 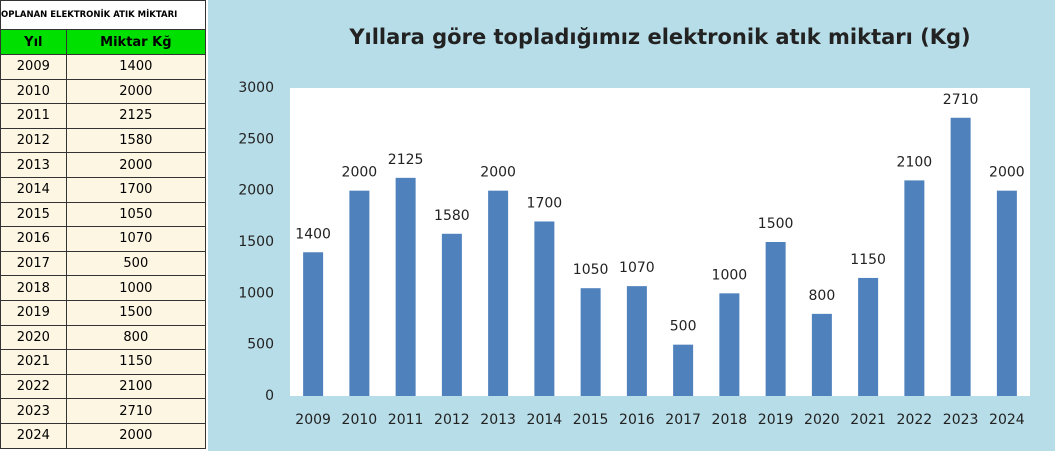 What do you see at coordinates (136, 189) in the screenshot?
I see `table-cell: 1700` at bounding box center [136, 189].